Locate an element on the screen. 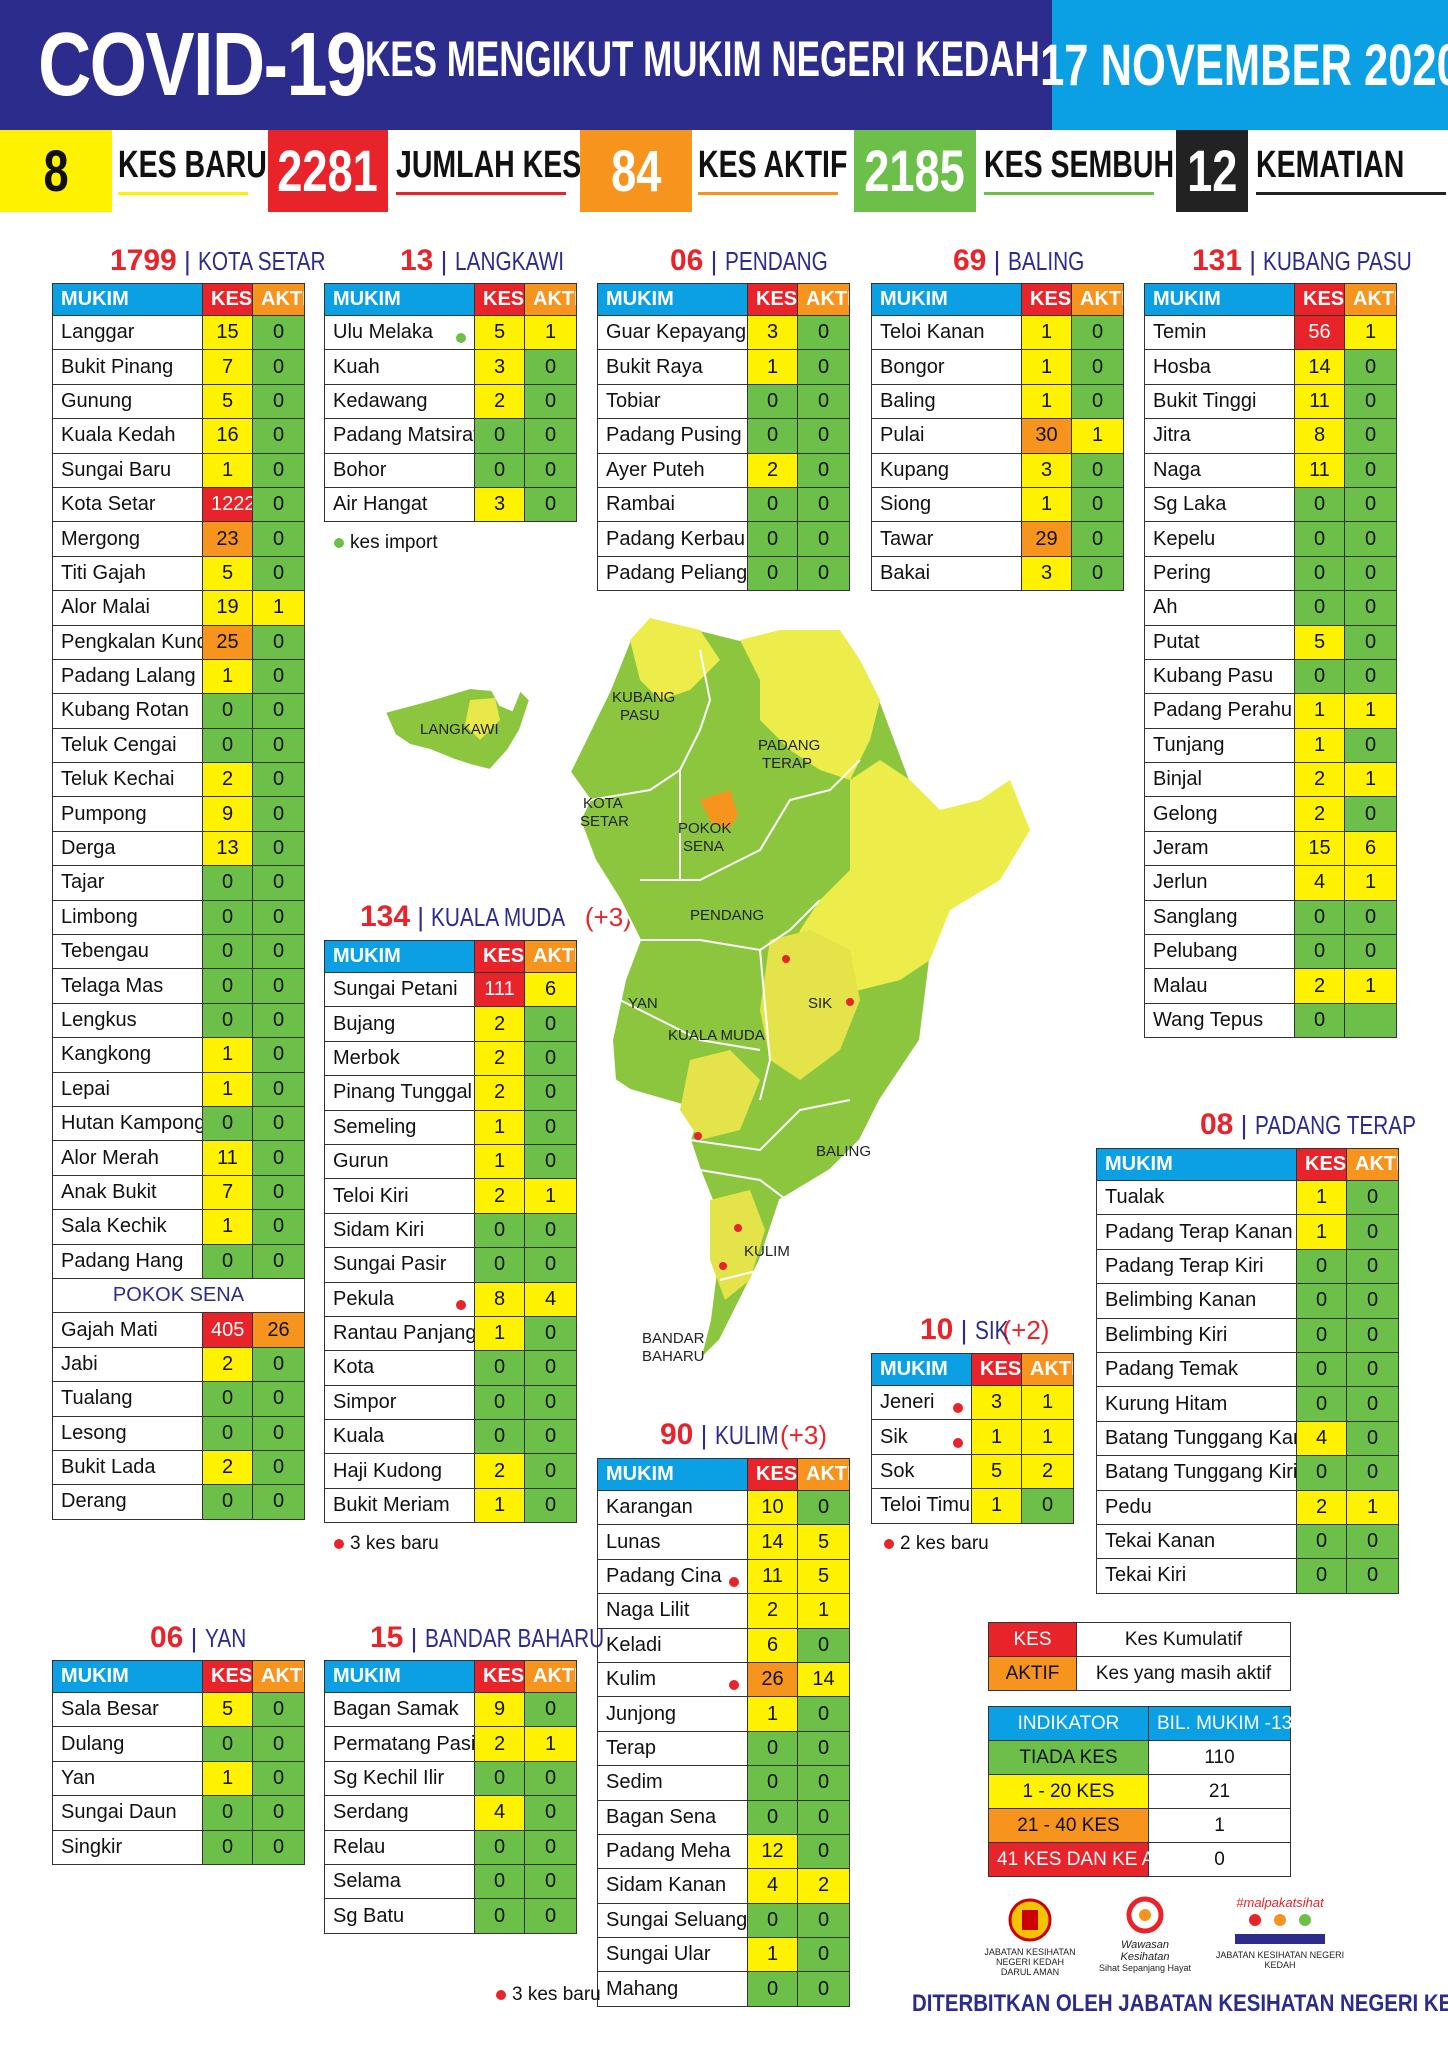 This screenshot has height=2048, width=1448. mukim-name: Sg Laka is located at coordinates (1219, 504).